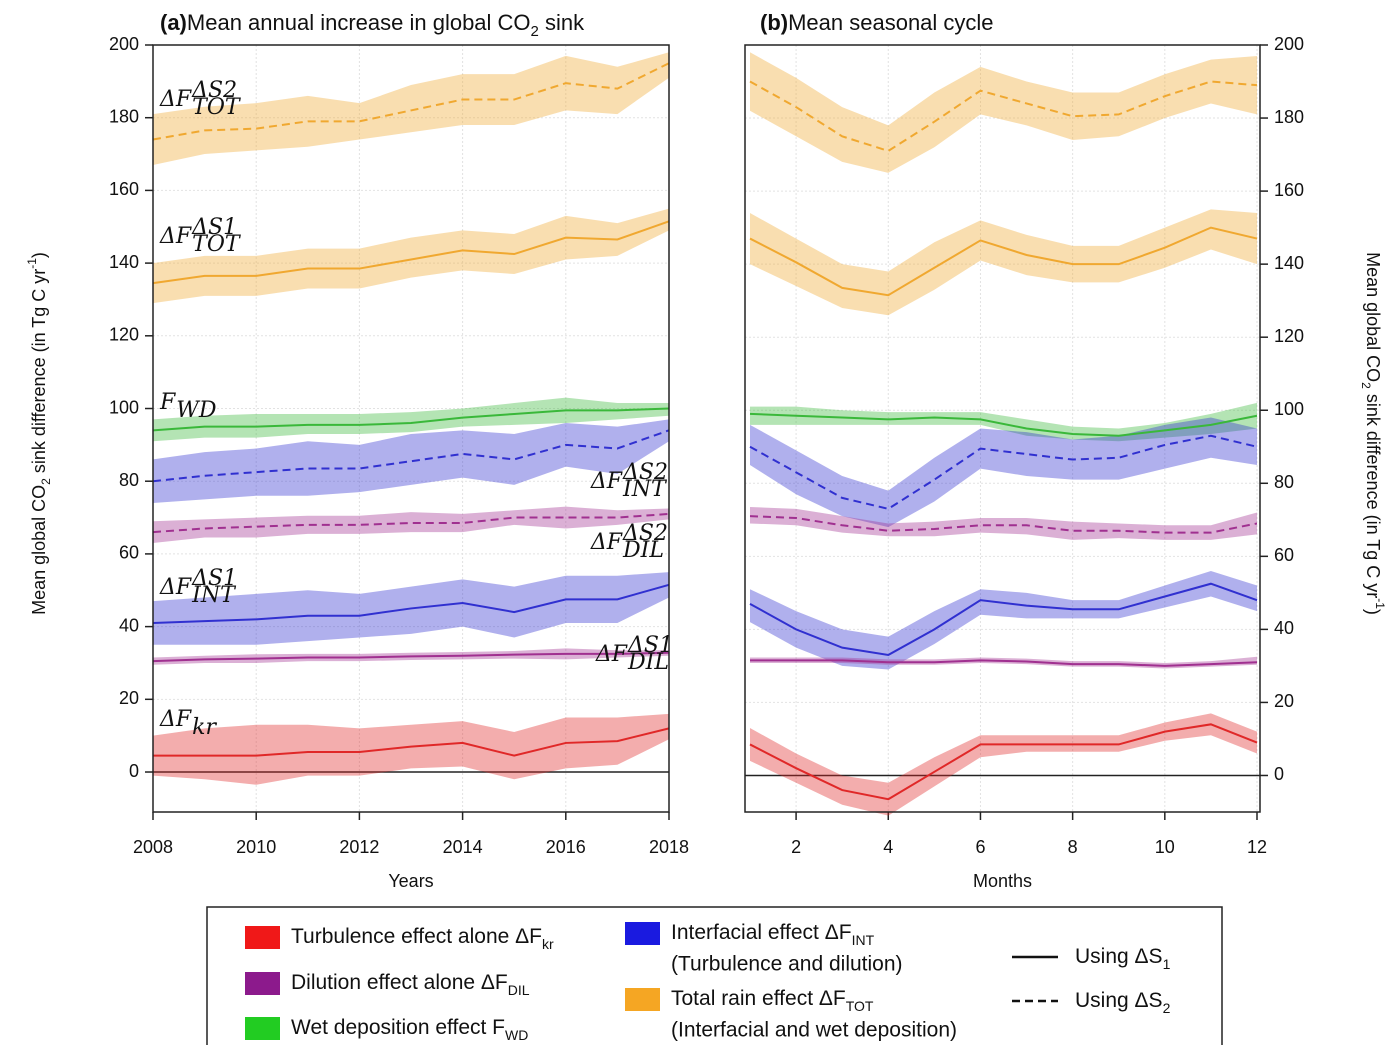  Describe the element at coordinates (410, 881) in the screenshot. I see `x-axis-label: Years` at that location.